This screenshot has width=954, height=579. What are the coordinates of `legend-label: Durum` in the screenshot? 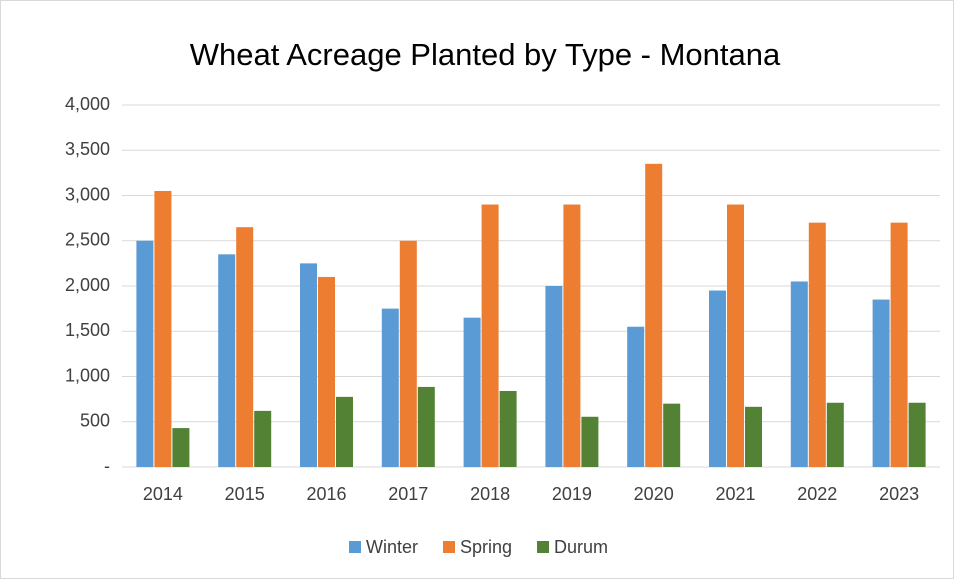 It's located at (581, 547).